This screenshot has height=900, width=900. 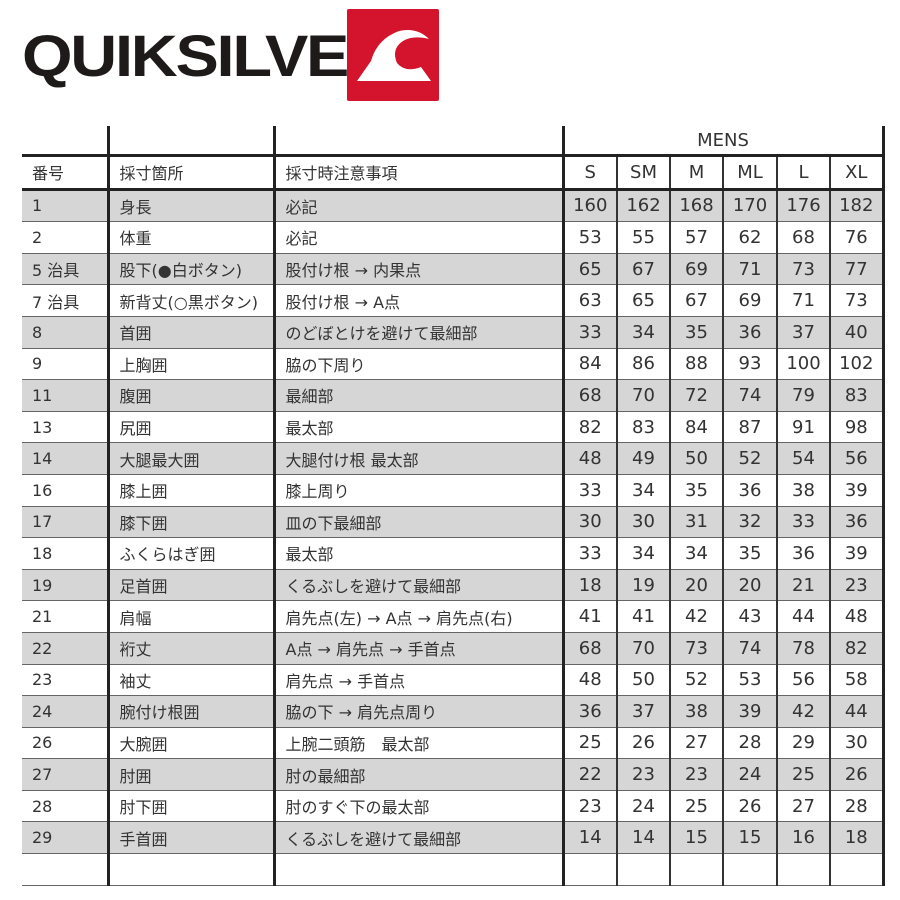 I want to click on row-value: 68, so click(x=589, y=395).